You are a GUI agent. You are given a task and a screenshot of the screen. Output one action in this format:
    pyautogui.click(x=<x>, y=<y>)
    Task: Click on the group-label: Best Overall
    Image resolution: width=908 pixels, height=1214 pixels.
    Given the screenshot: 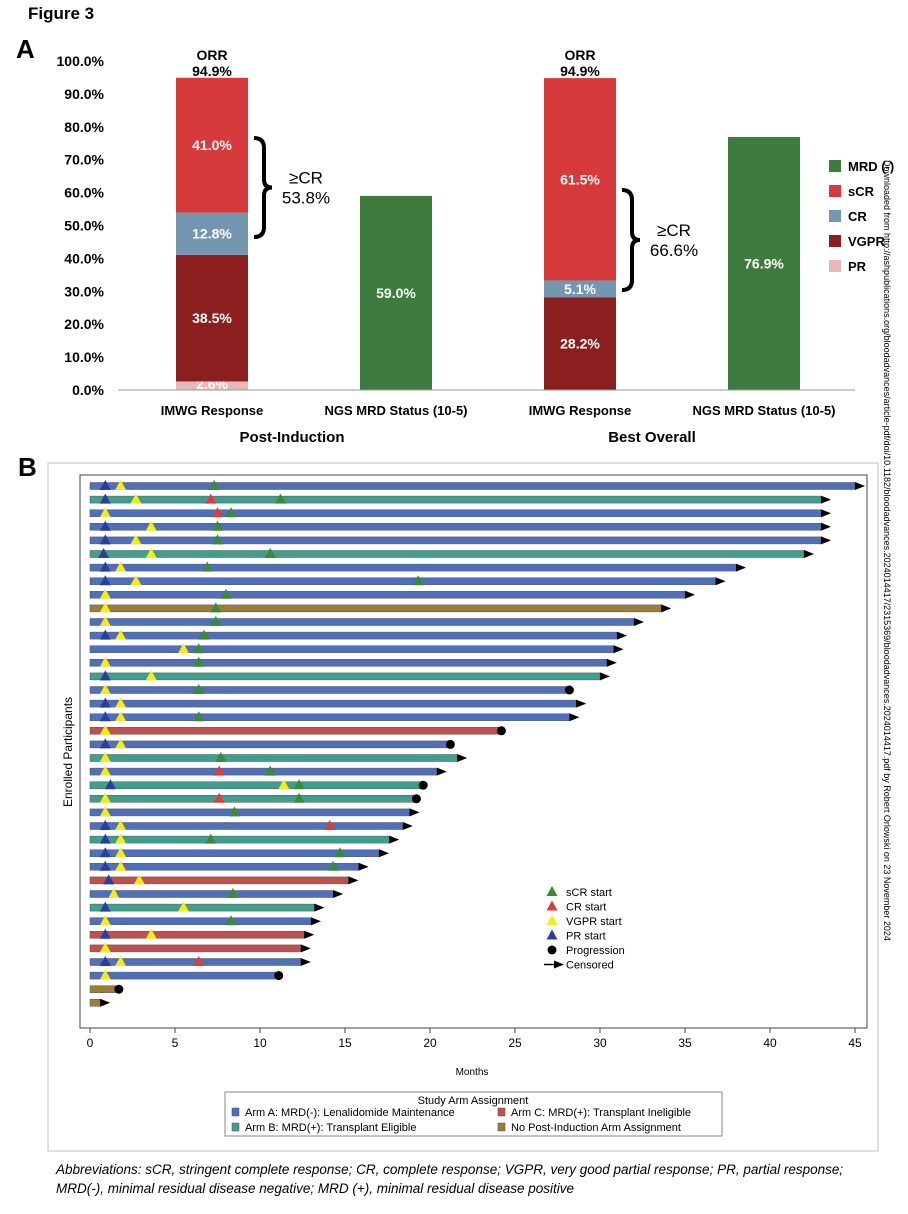 What is the action you would take?
    pyautogui.click(x=652, y=437)
    